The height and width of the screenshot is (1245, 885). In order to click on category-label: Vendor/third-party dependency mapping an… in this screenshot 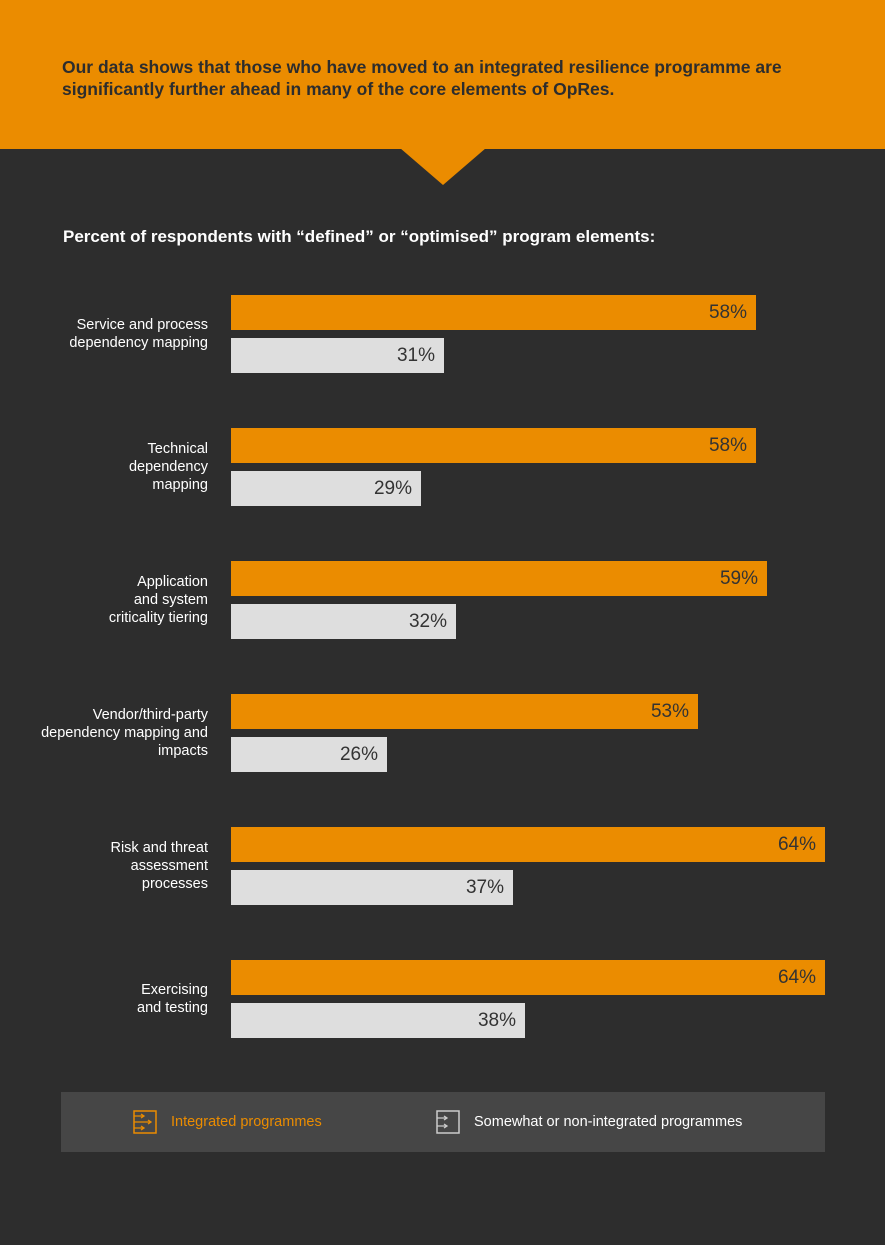, I will do `click(124, 733)`.